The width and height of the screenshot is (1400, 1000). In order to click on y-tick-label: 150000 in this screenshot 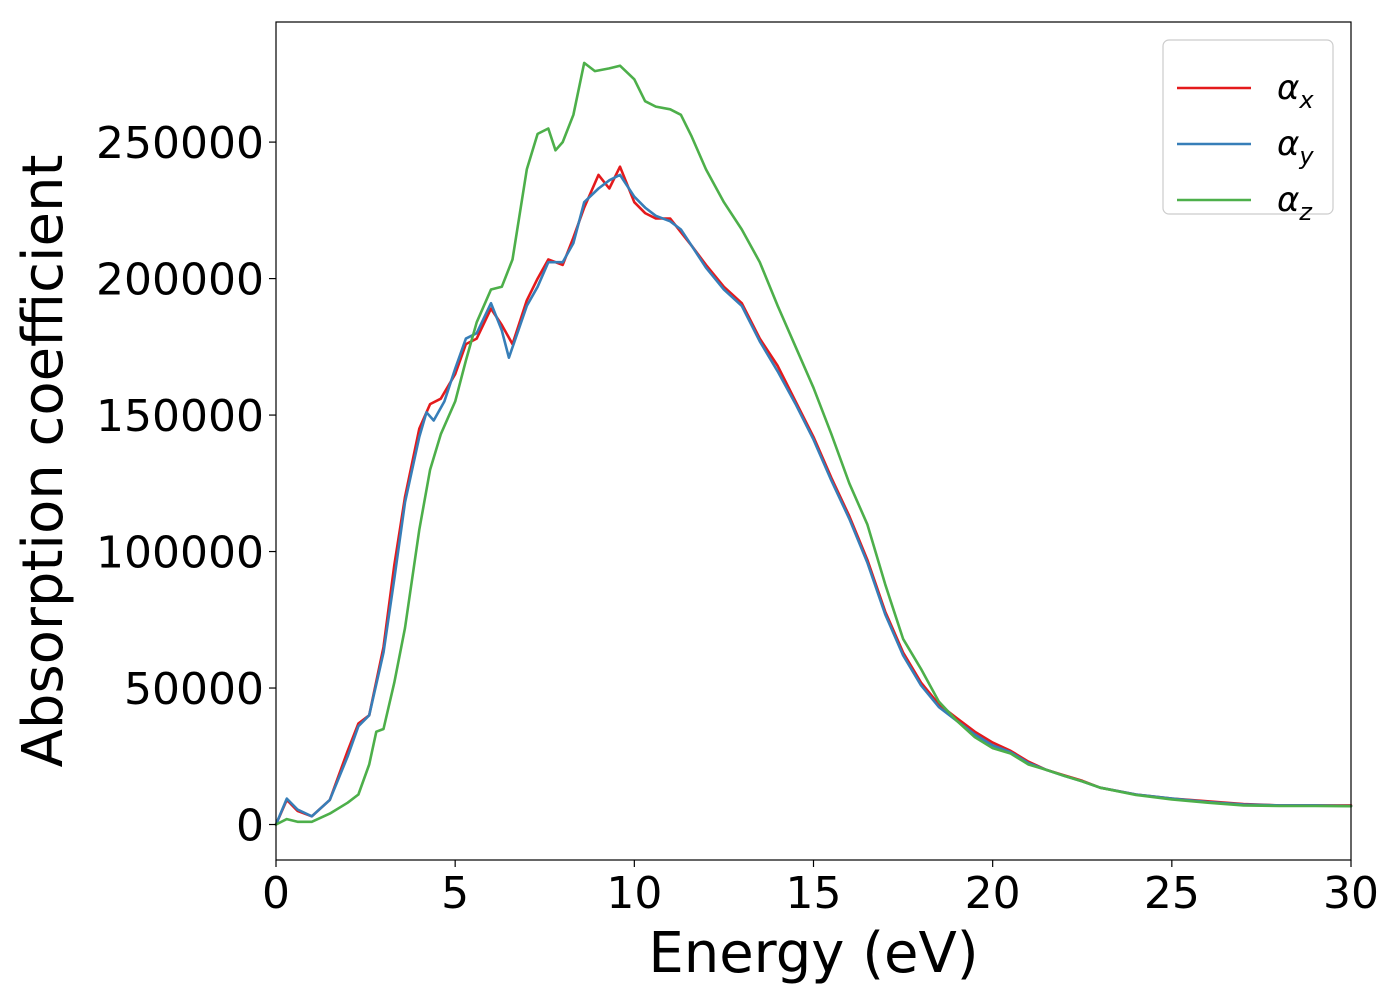, I will do `click(180, 416)`.